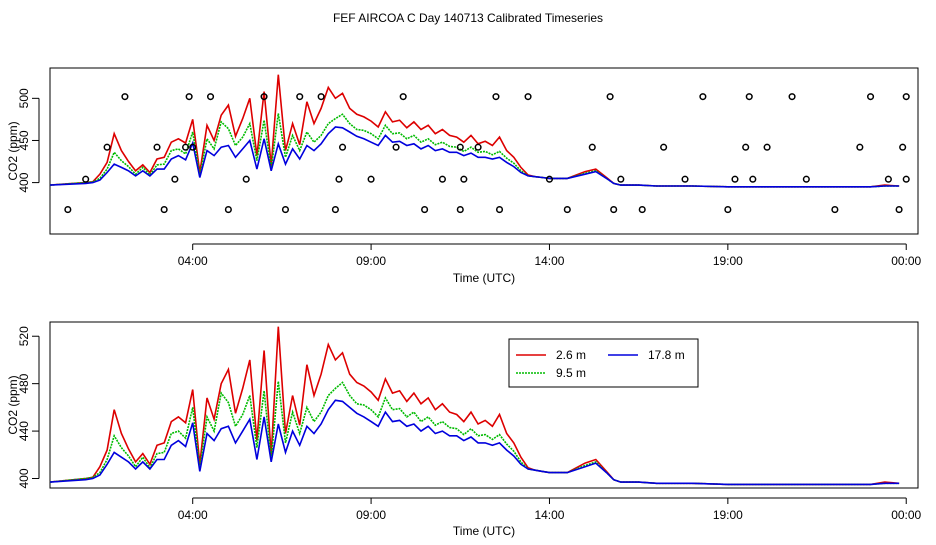  I want to click on y-tick-label: 480, so click(24, 383).